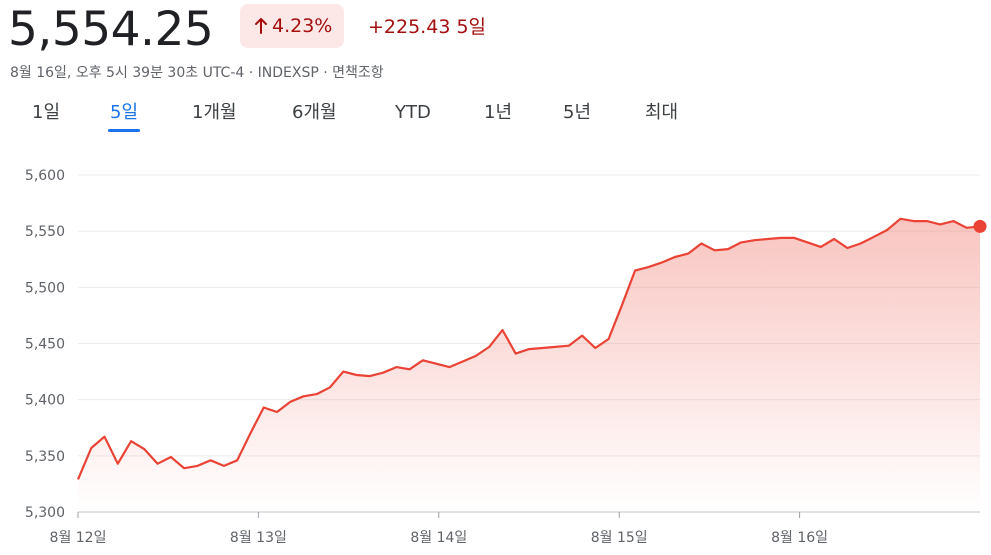  I want to click on y-tick-label: 5,400, so click(45, 401).